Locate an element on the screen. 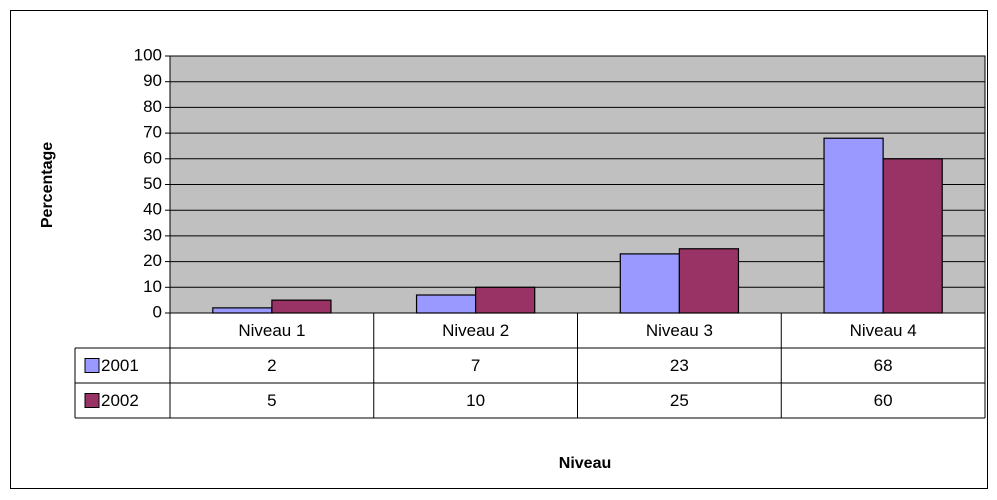  y-tick-label: 10 is located at coordinates (152, 286).